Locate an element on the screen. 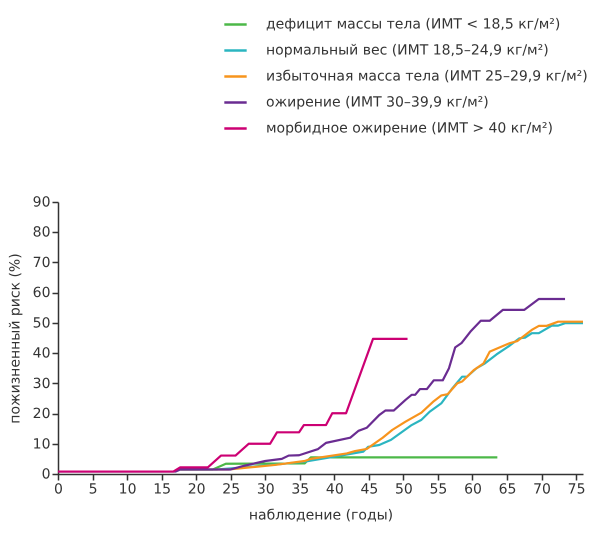 Image resolution: width=613 pixels, height=539 pixels. legend-label: дефицит массы тела (ИМТ < 18,5 кг/м²) is located at coordinates (413, 24).